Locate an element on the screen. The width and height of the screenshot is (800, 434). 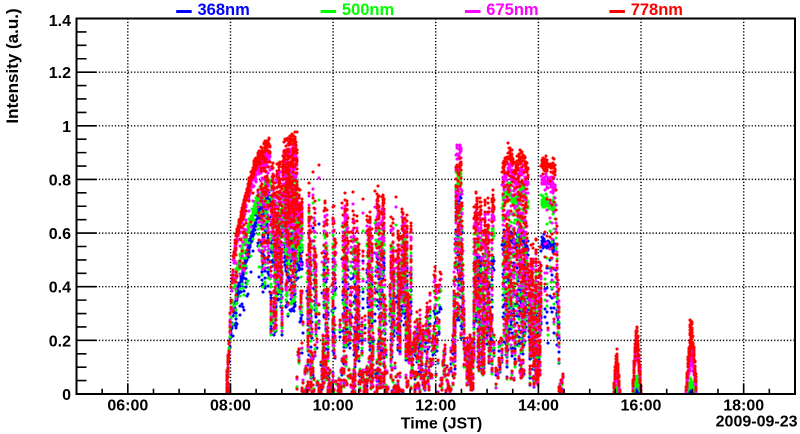
svg-text: 10:00 is located at coordinates (333, 406).